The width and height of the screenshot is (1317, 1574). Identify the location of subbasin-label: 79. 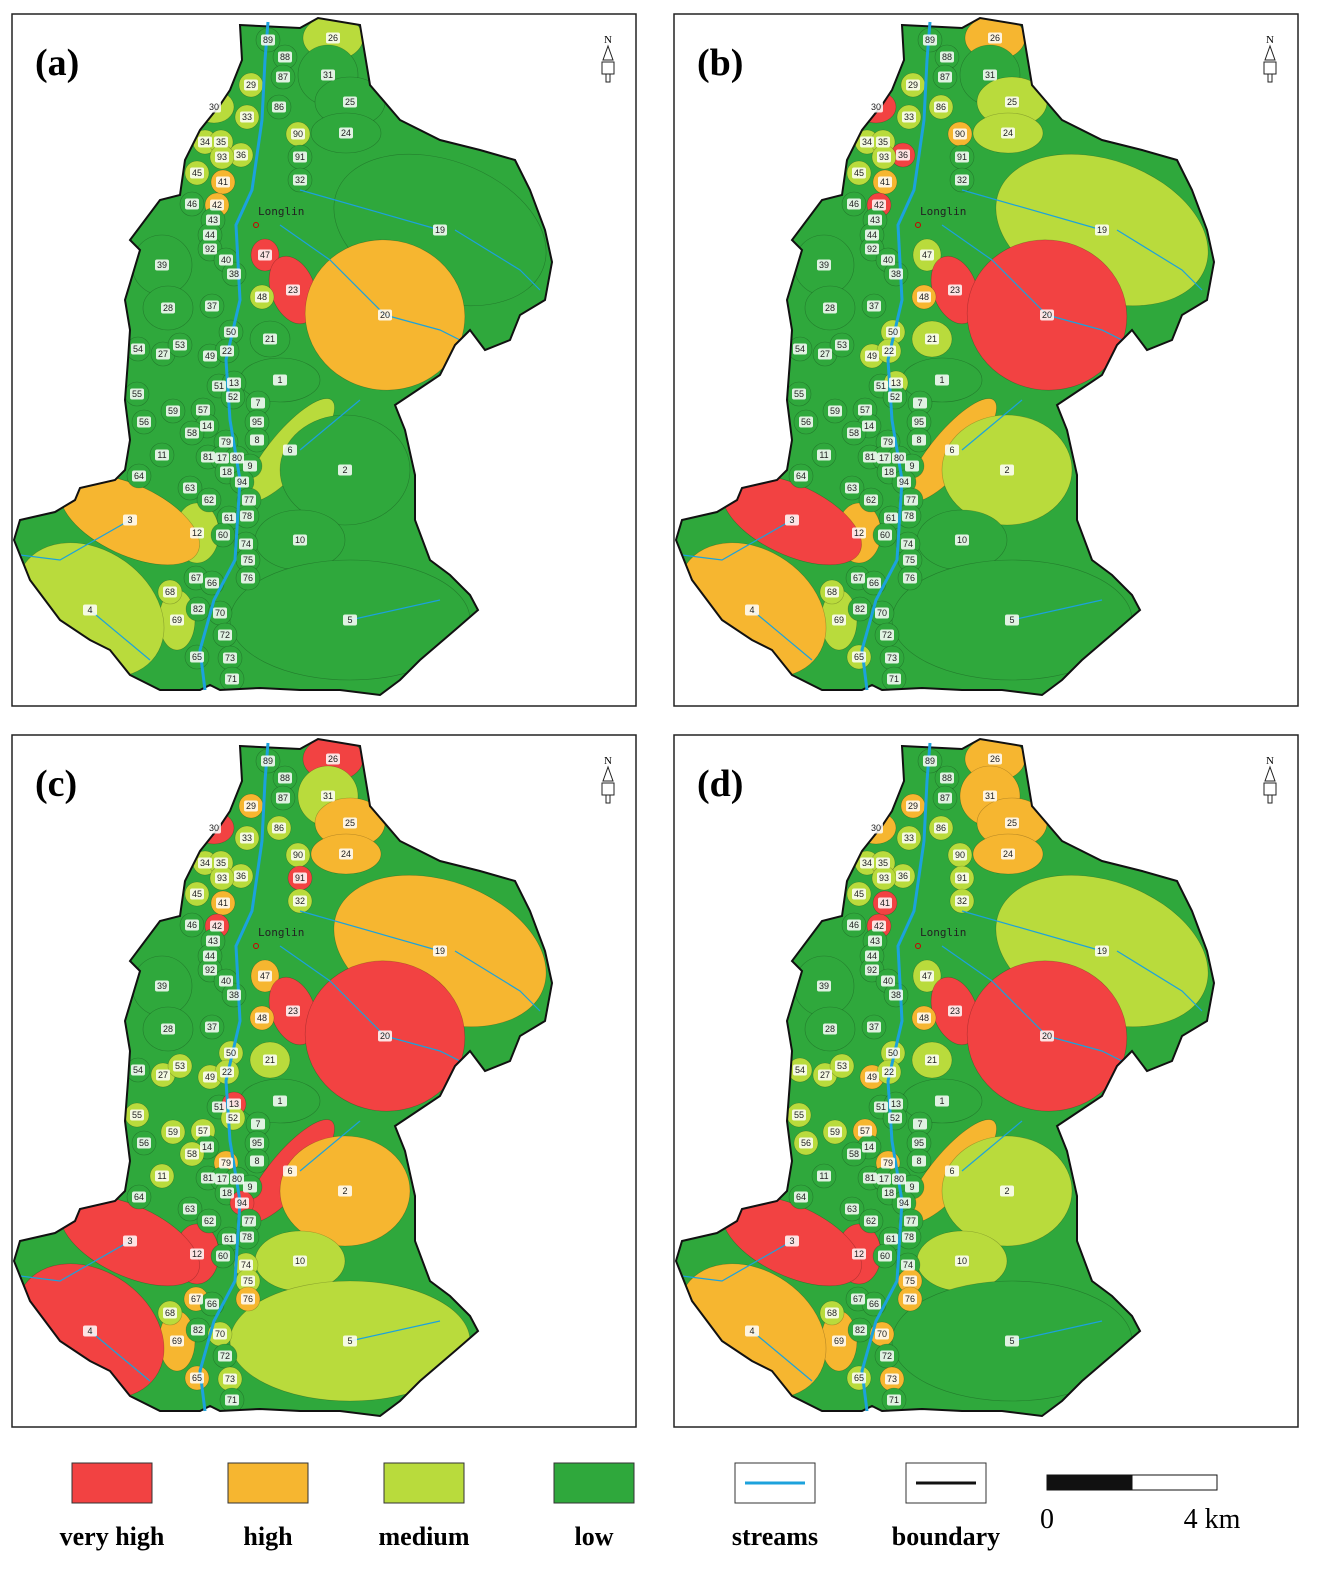
(888, 1163).